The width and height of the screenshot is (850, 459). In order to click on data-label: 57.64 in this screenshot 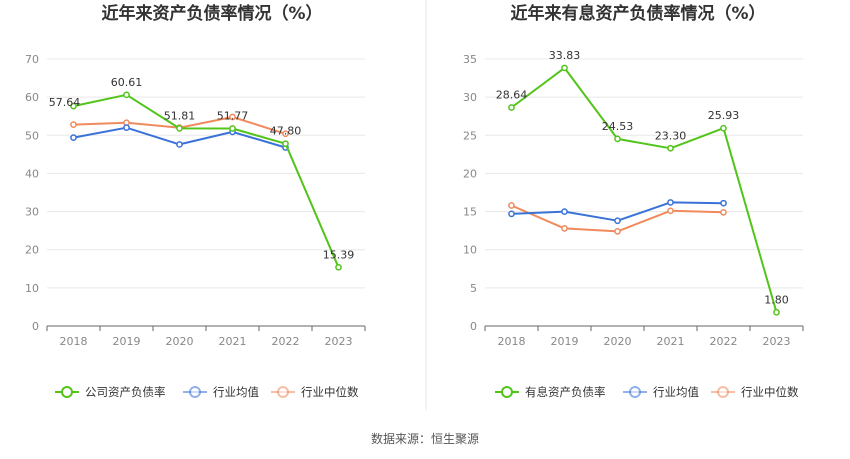, I will do `click(65, 102)`.